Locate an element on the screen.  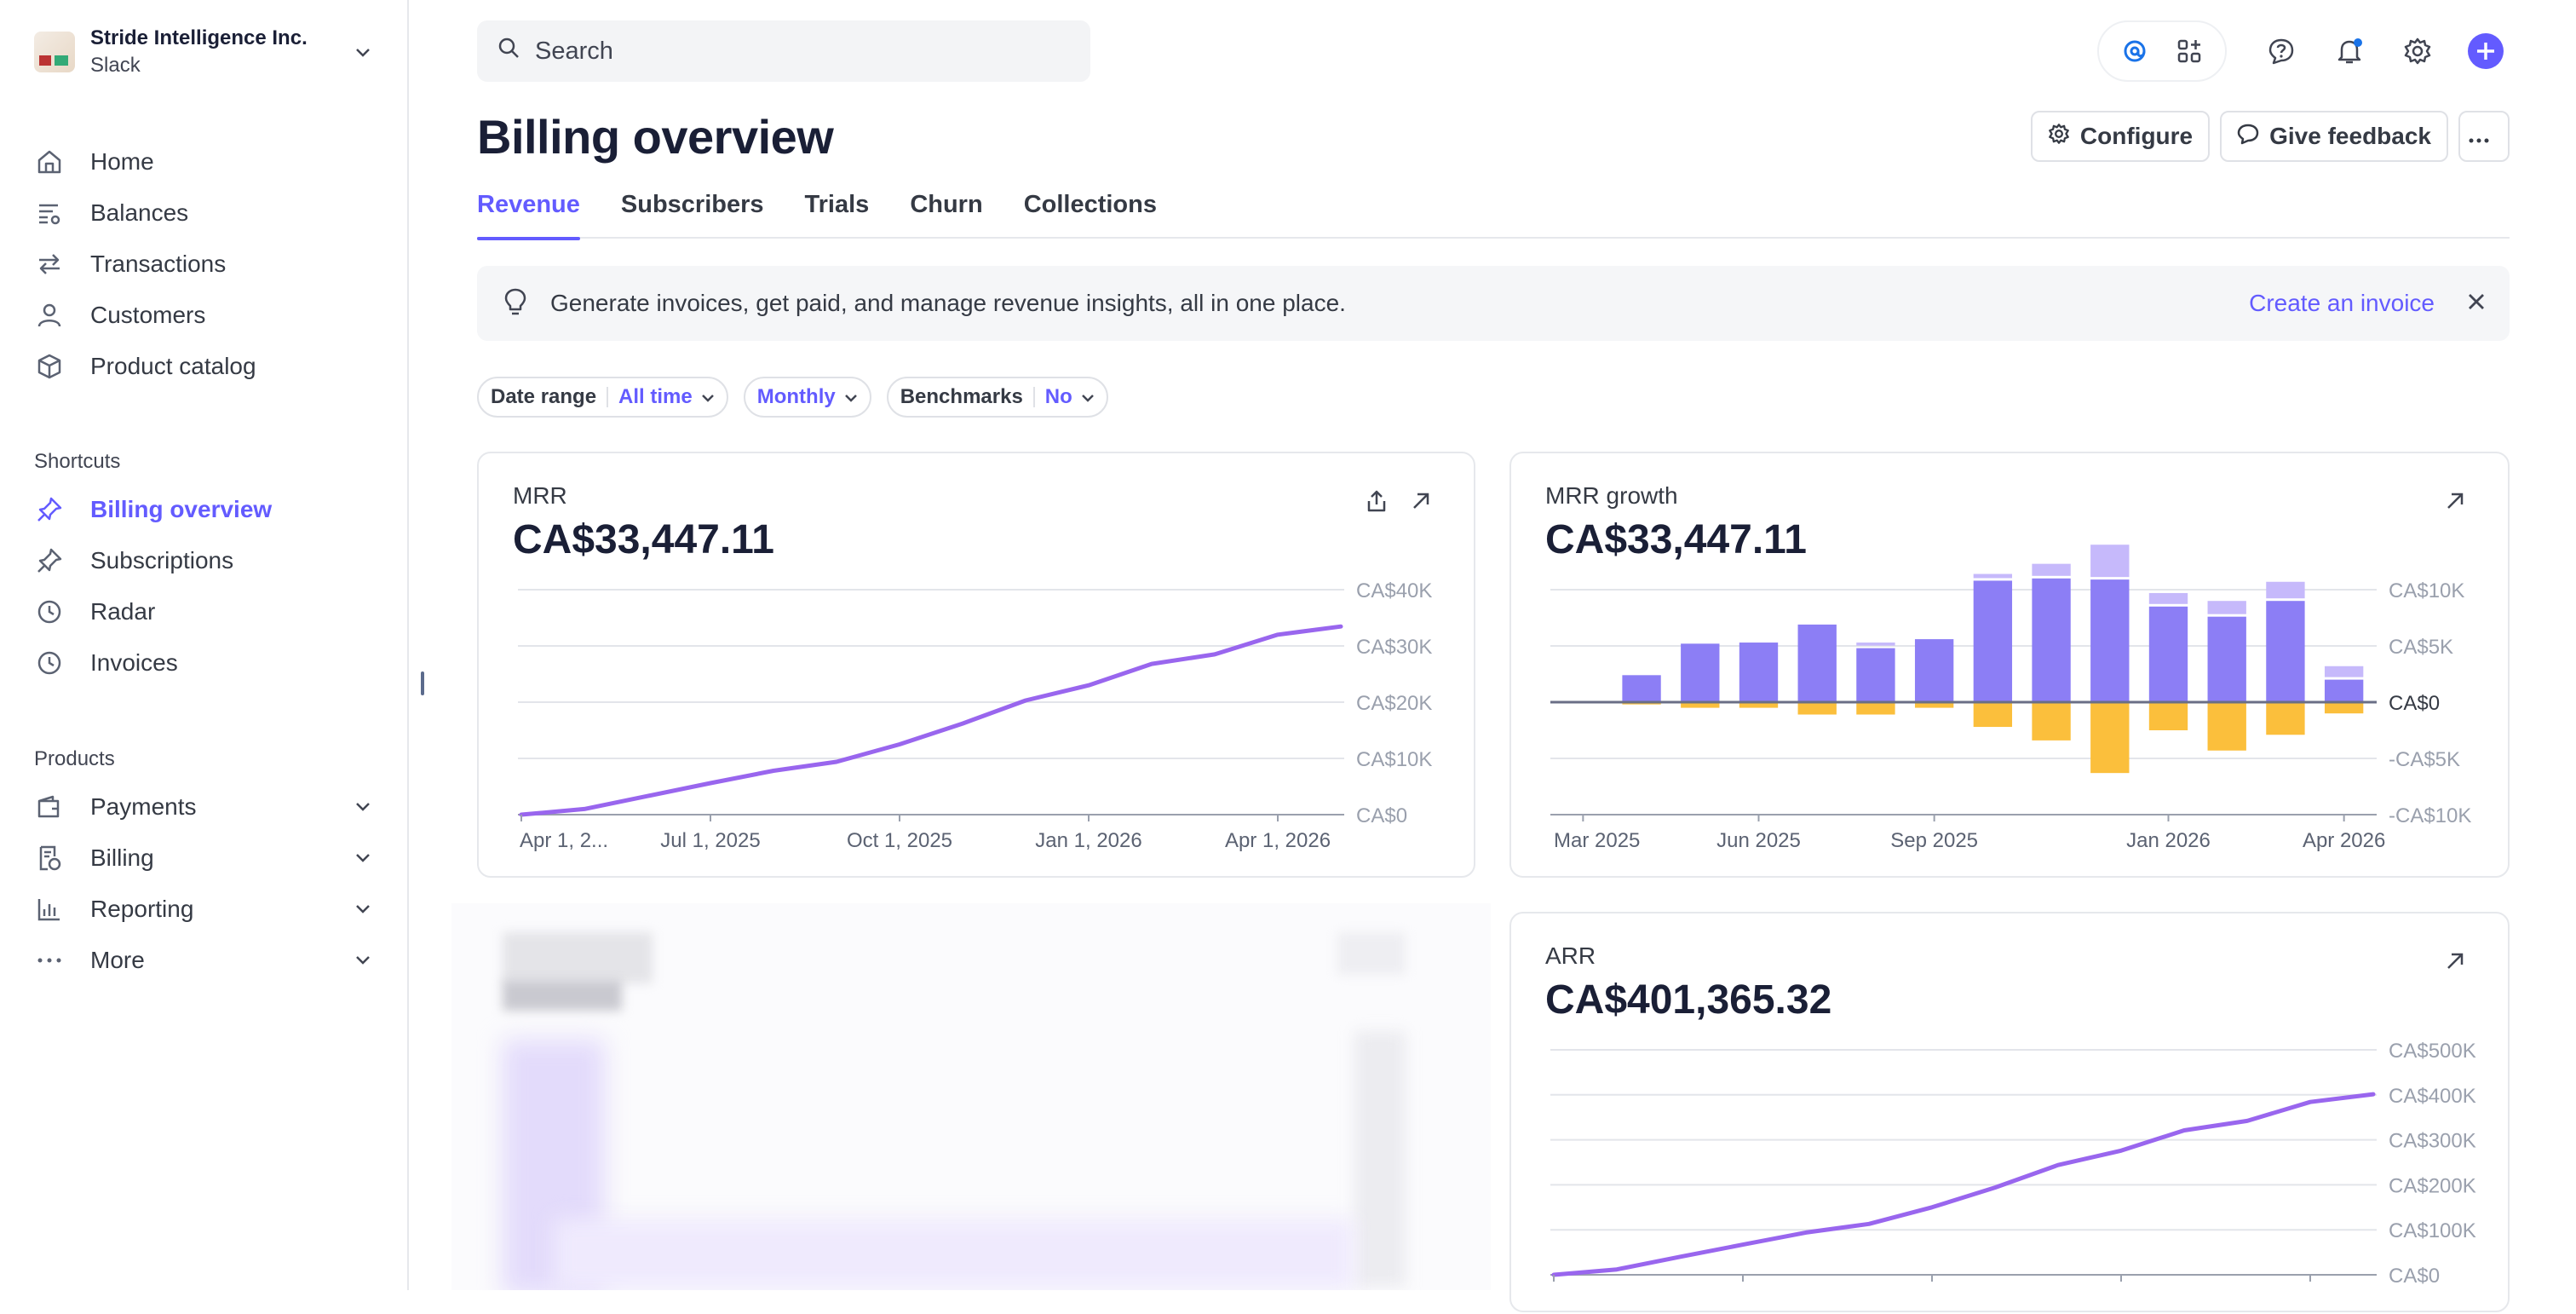
bell-icon is located at coordinates (2349, 51).